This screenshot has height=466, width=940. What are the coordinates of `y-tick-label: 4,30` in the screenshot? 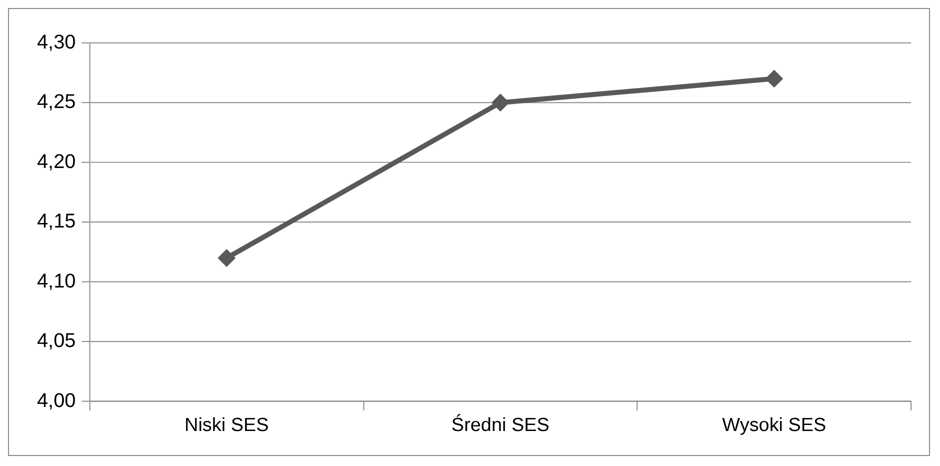 It's located at (56, 42).